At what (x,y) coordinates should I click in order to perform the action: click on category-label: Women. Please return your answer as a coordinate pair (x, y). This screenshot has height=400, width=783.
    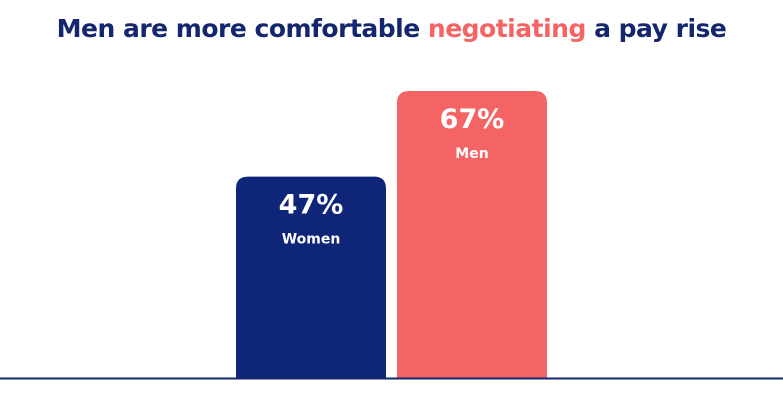
    Looking at the image, I should click on (311, 240).